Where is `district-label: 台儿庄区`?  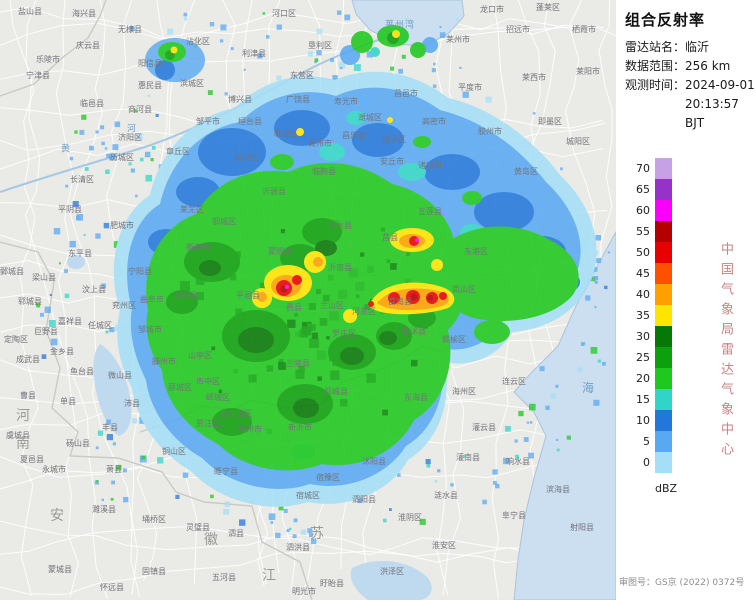 district-label: 台儿庄区 is located at coordinates (236, 413).